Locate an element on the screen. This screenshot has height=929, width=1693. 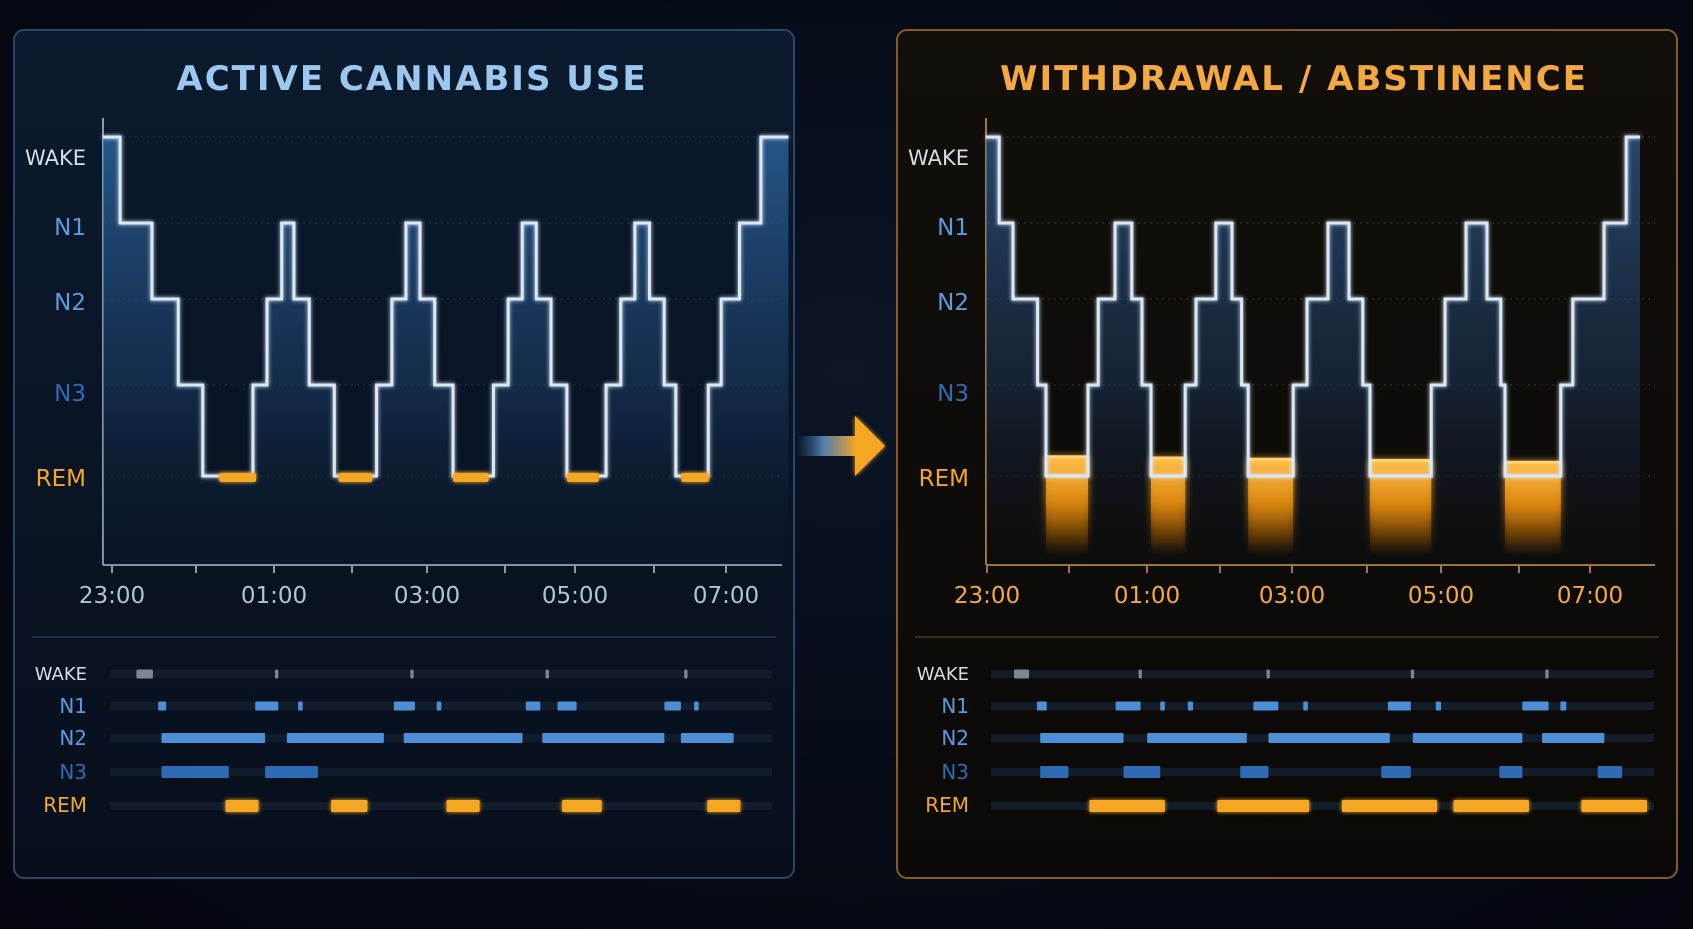
active-panel-title: ACTIVE CANNABIS USE is located at coordinates (411, 79).